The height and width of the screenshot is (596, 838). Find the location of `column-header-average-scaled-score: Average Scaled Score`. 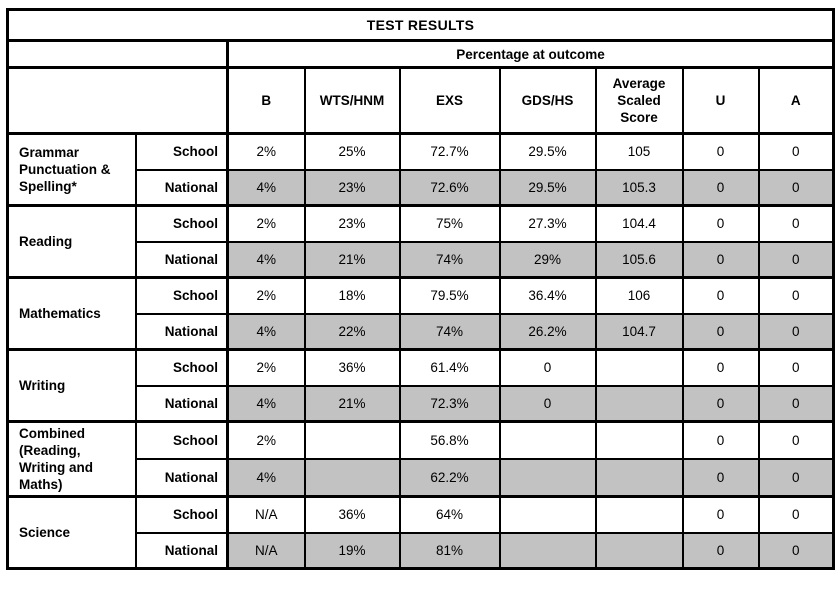

column-header-average-scaled-score: Average Scaled Score is located at coordinates (639, 100).